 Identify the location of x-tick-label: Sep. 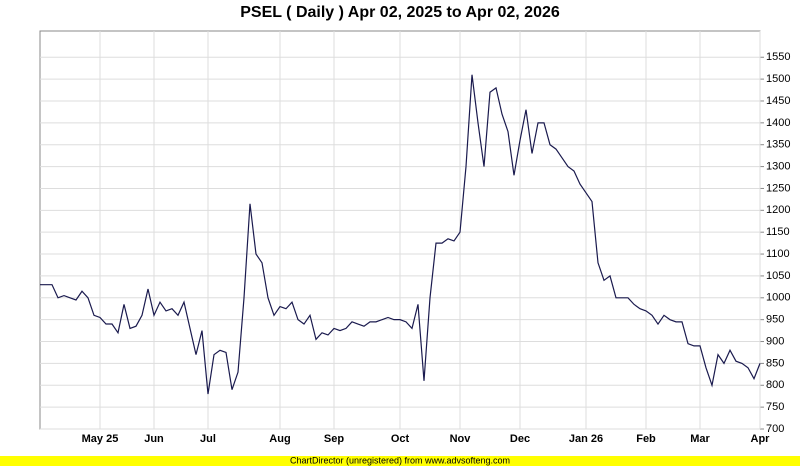
(334, 439).